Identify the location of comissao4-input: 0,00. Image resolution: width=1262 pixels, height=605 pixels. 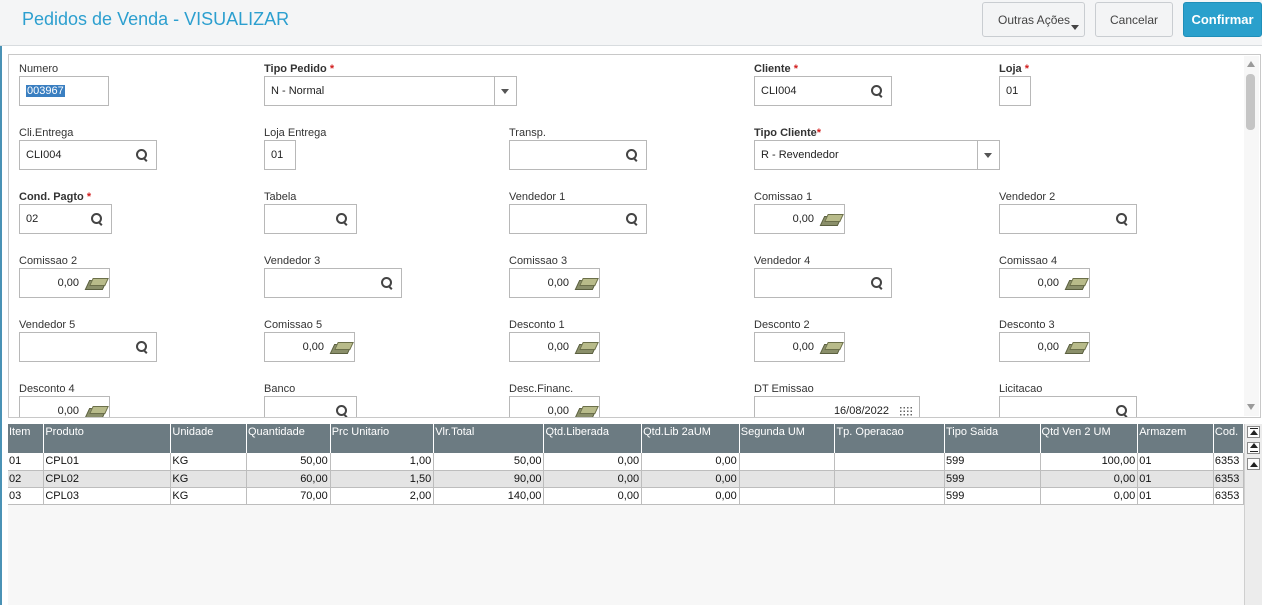
(1044, 283).